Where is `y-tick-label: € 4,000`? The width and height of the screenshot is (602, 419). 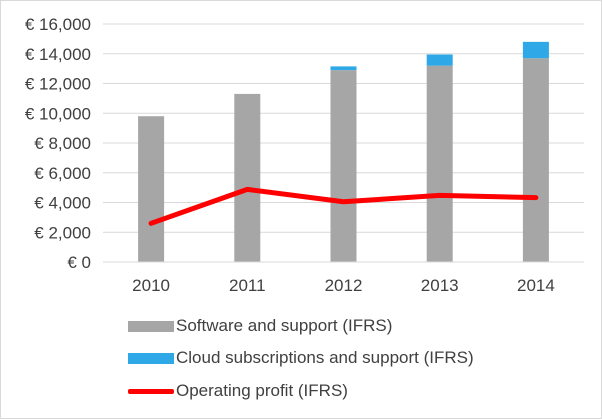
y-tick-label: € 4,000 is located at coordinates (62, 203).